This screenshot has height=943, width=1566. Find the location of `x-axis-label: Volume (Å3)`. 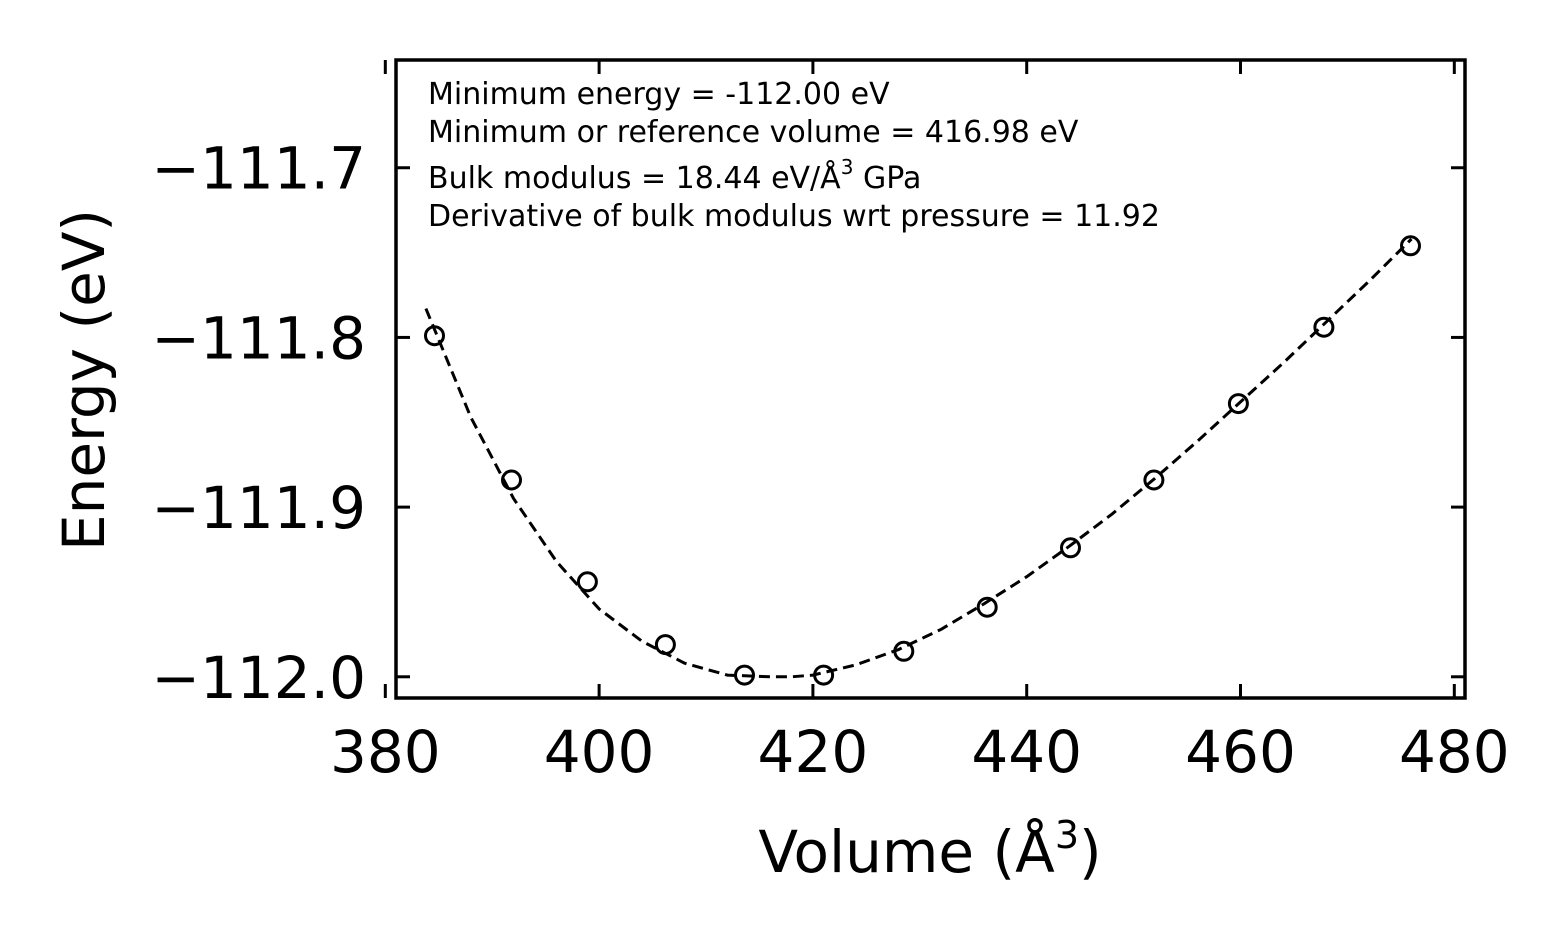

x-axis-label: Volume (Å3) is located at coordinates (929, 849).